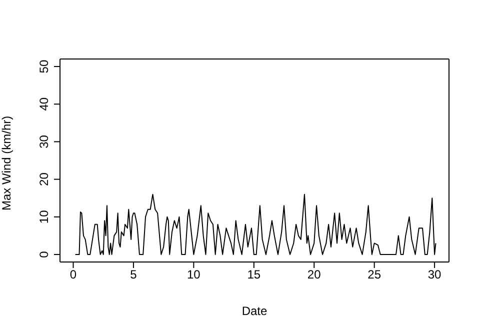 The height and width of the screenshot is (335, 480). What do you see at coordinates (375, 275) in the screenshot?
I see `x-tick-label: 25` at bounding box center [375, 275].